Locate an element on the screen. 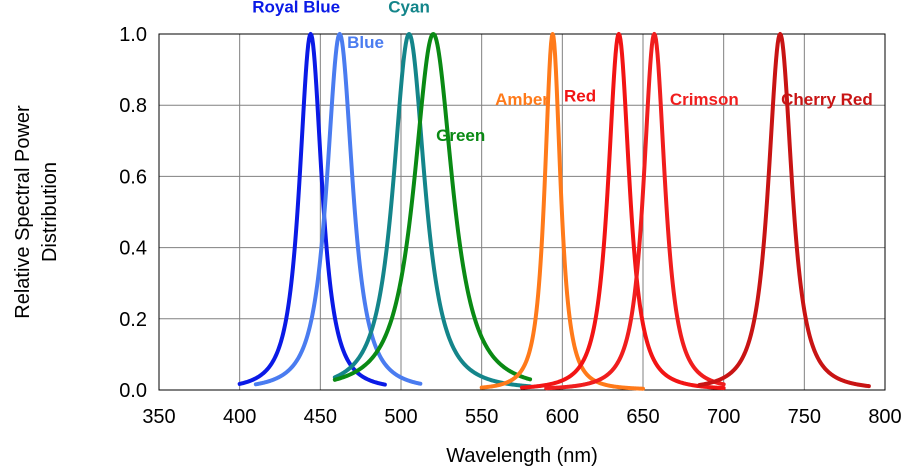  x-tick-label: 800 is located at coordinates (884, 417).